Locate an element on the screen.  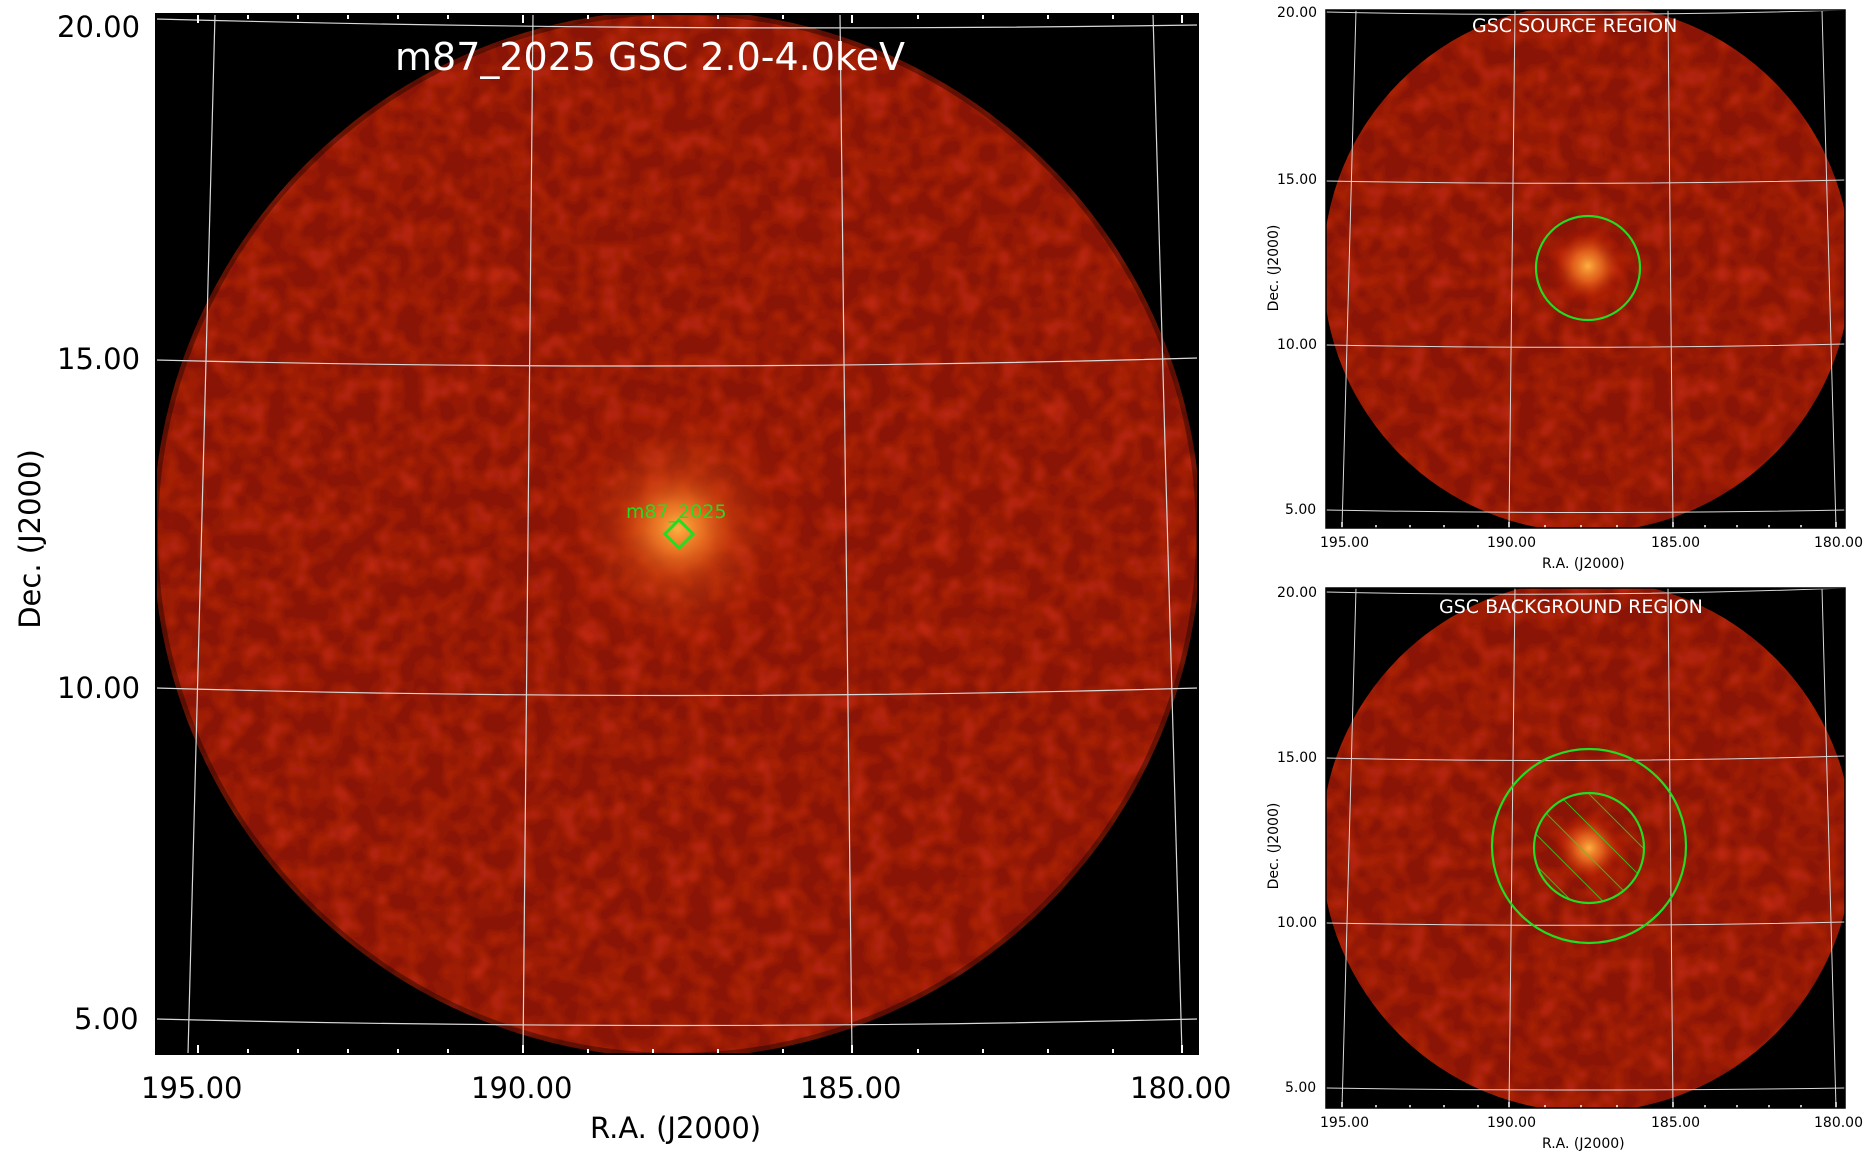
excluded-source-region is located at coordinates (1589, 848).